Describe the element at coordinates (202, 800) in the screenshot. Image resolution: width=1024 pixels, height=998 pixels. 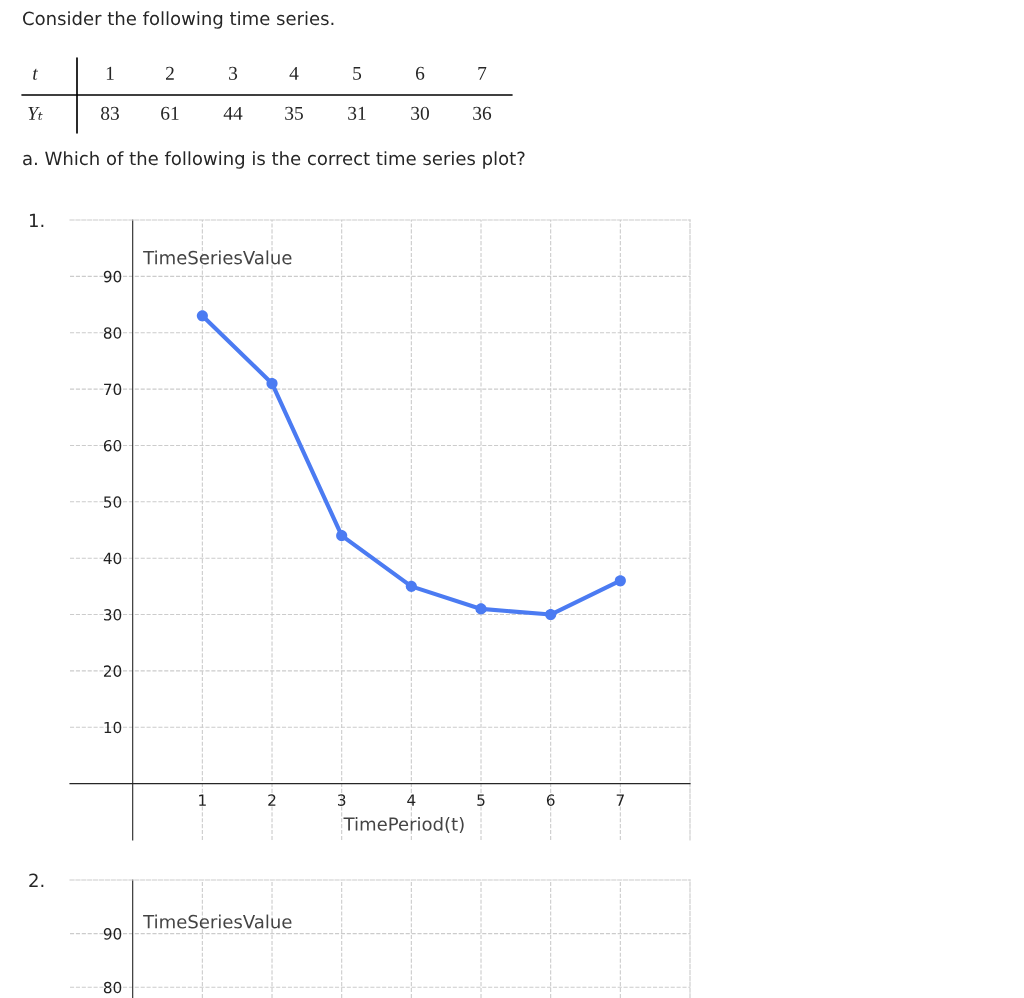
I see `x-tick-label: 1` at that location.